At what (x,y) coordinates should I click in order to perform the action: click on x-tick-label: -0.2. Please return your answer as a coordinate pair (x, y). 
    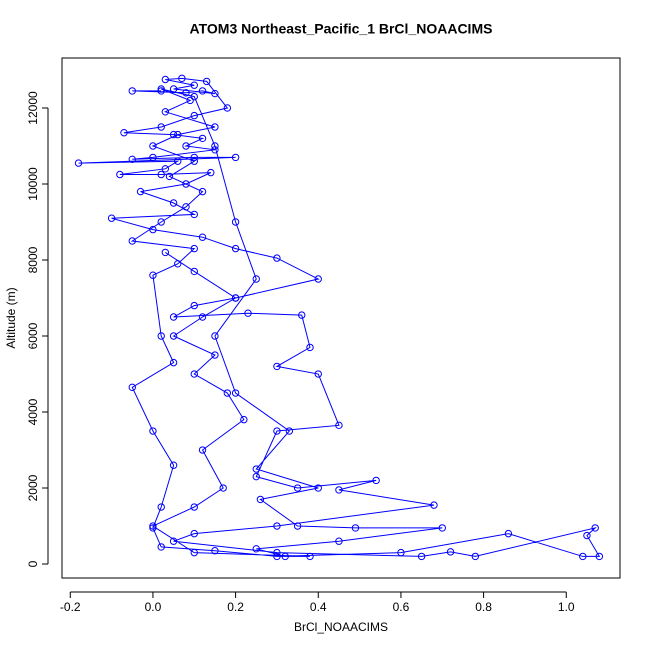
    Looking at the image, I should click on (70, 607).